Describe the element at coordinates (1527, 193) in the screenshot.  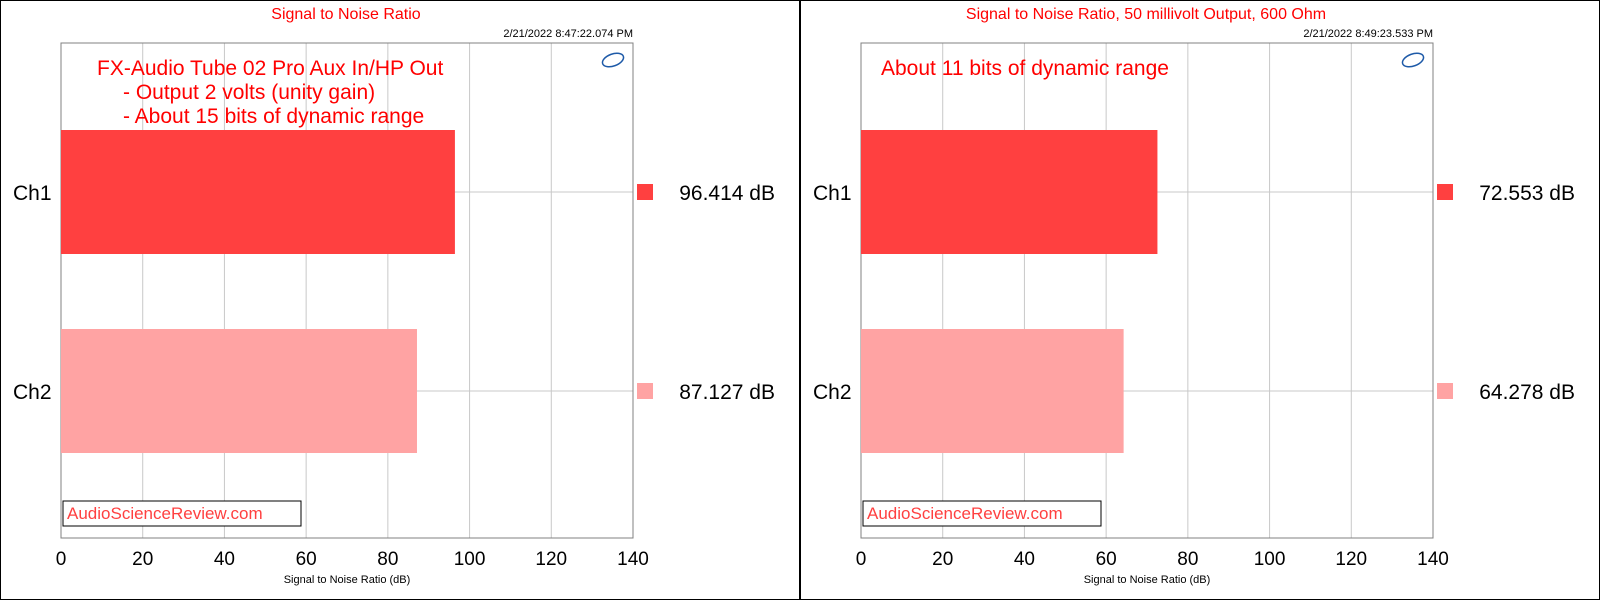
I see `value-label-ch1: 72.553 dB` at that location.